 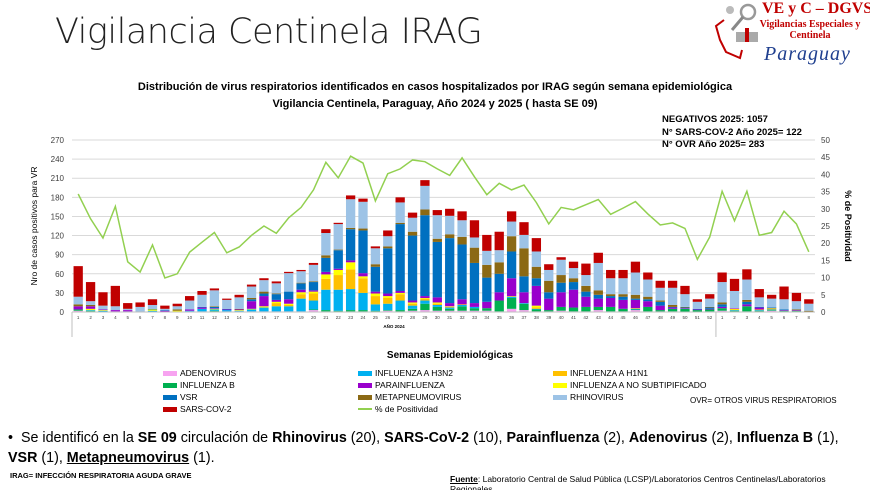 What do you see at coordinates (199, 385) in the screenshot?
I see `legend-item: INFLUENZA B` at bounding box center [199, 385].